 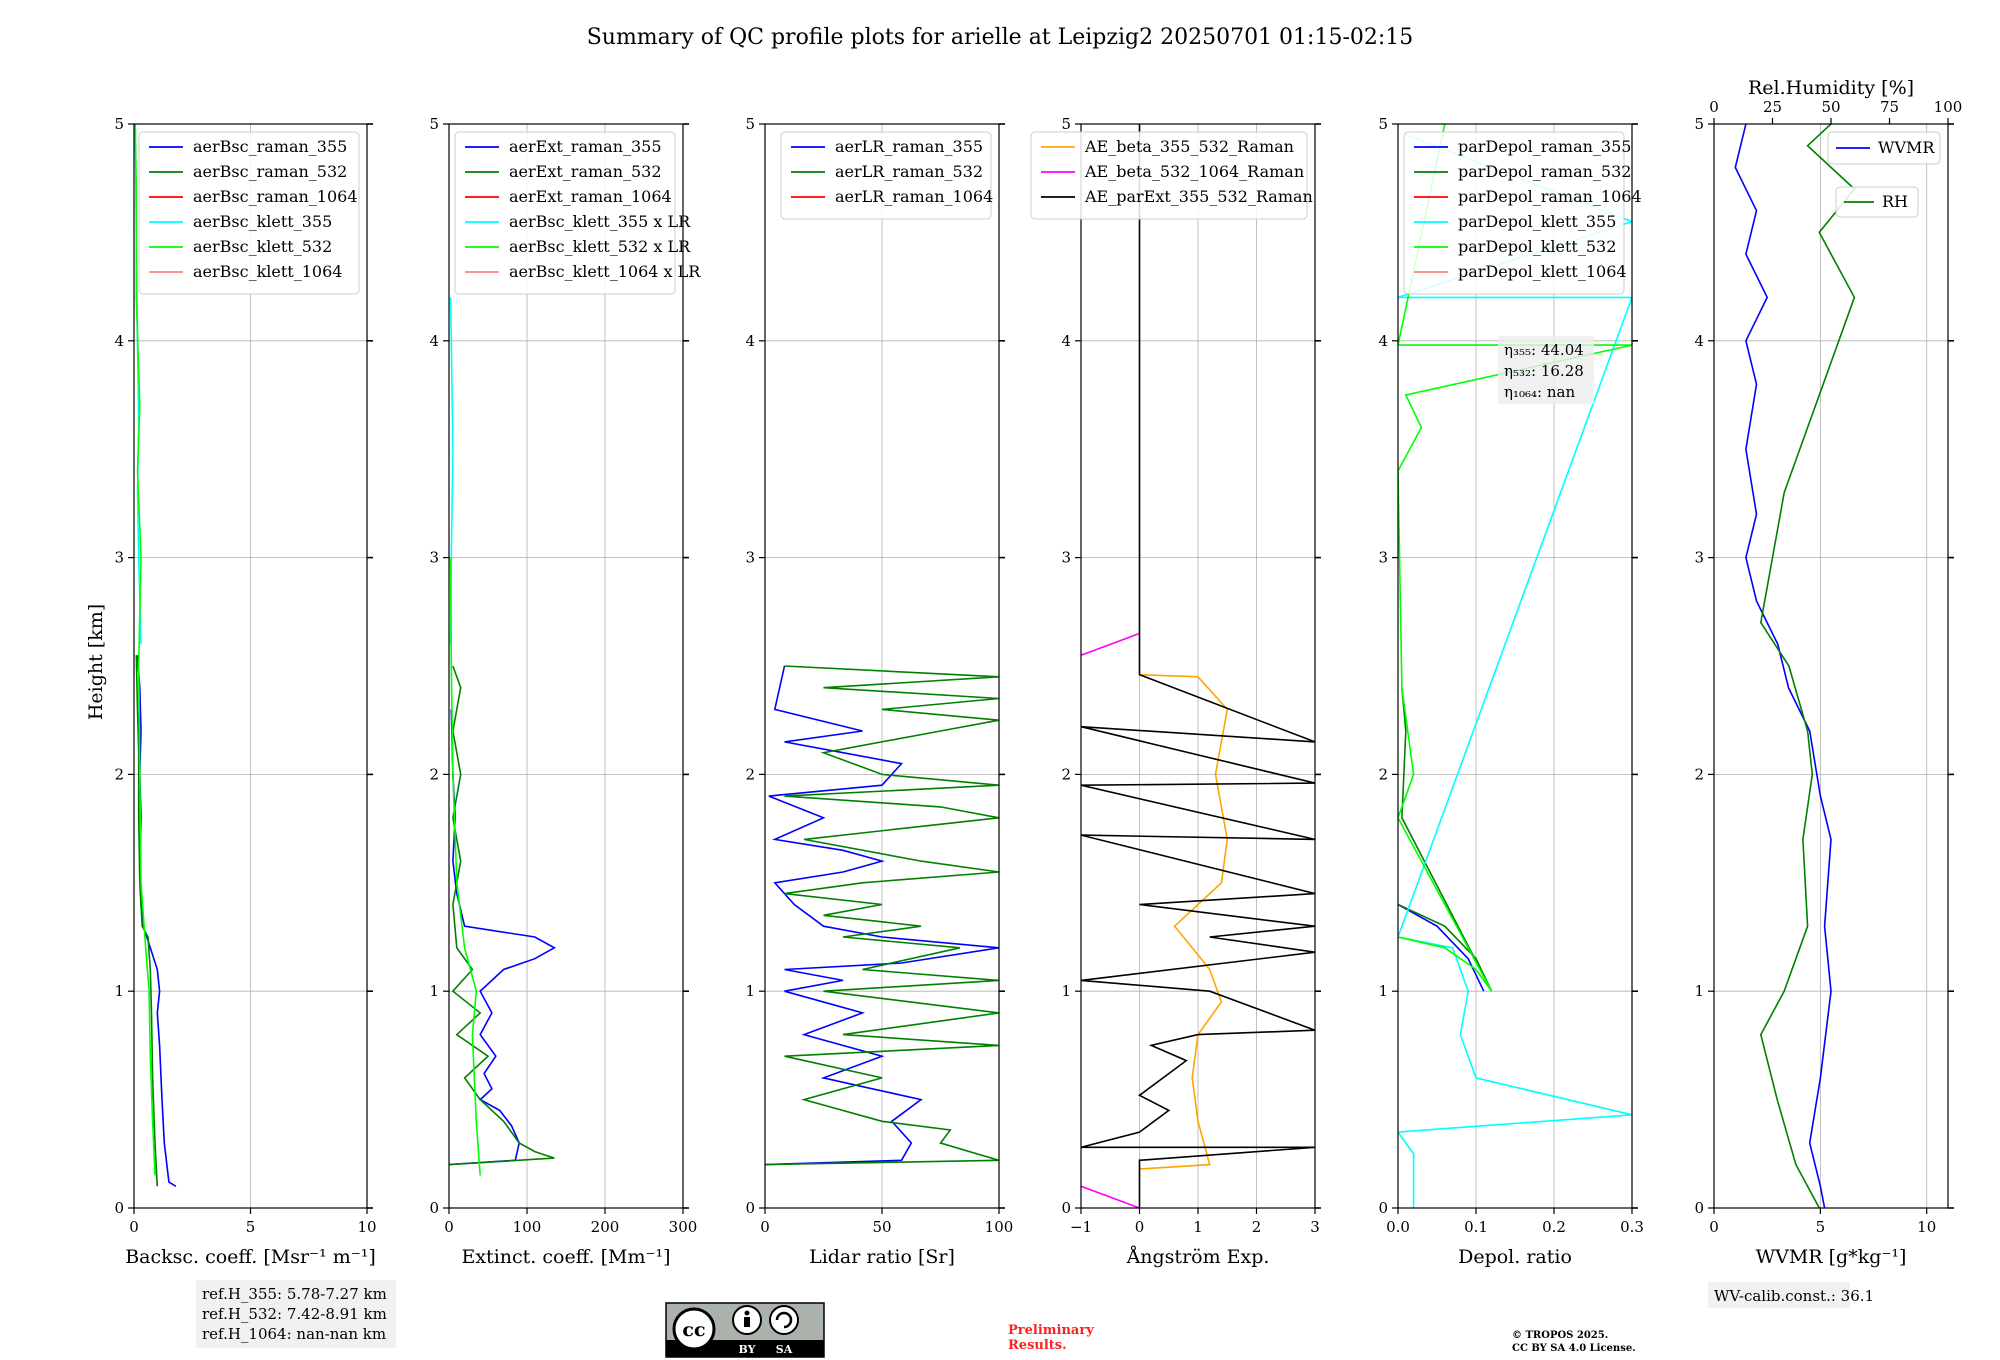 What do you see at coordinates (1889, 107) in the screenshot?
I see `top-x-tick-label: 75` at bounding box center [1889, 107].